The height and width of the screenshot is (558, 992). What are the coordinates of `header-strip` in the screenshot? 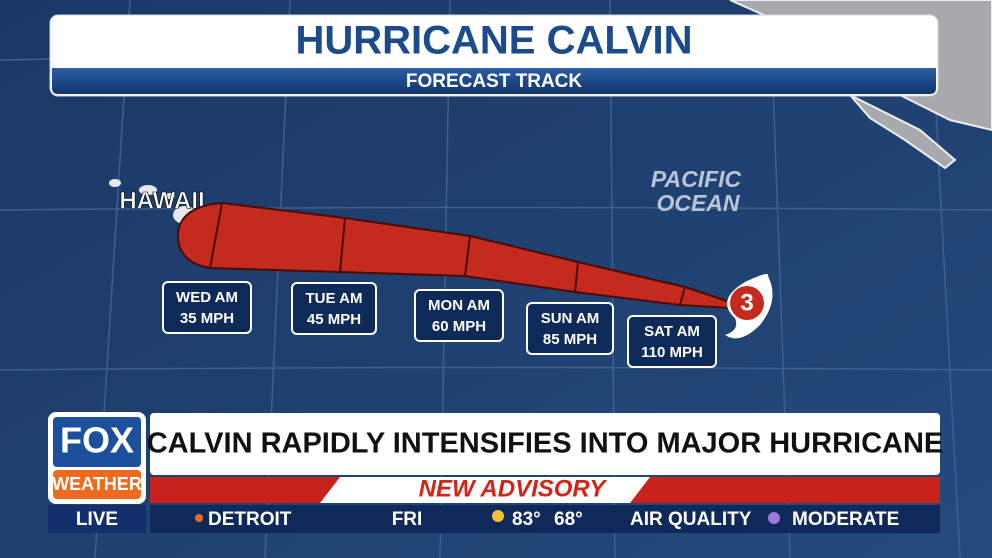 It's located at (494, 81).